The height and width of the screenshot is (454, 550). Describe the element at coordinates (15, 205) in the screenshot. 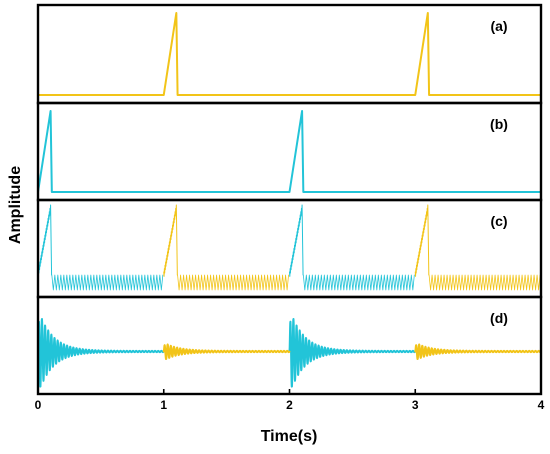

I see `y-axis-title: Amplitude` at that location.